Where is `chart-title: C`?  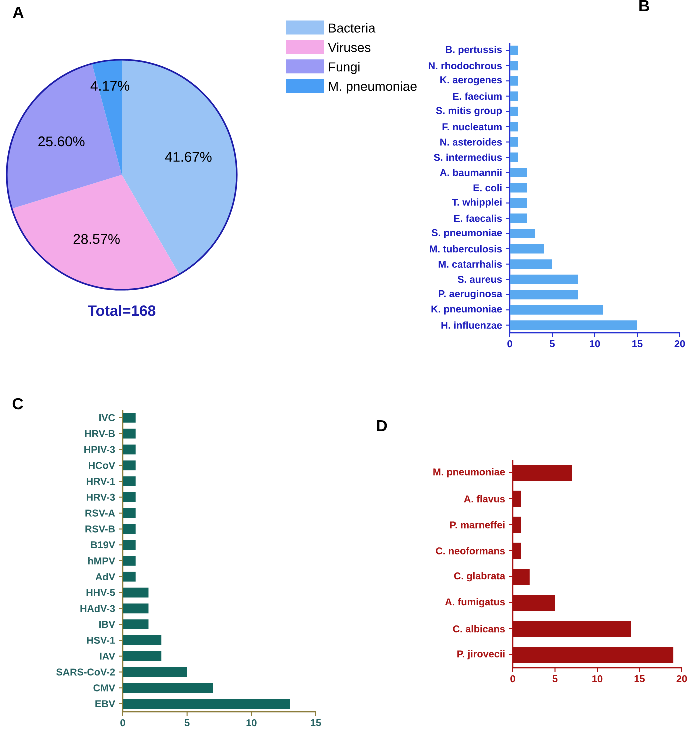
chart-title: C is located at coordinates (18, 404).